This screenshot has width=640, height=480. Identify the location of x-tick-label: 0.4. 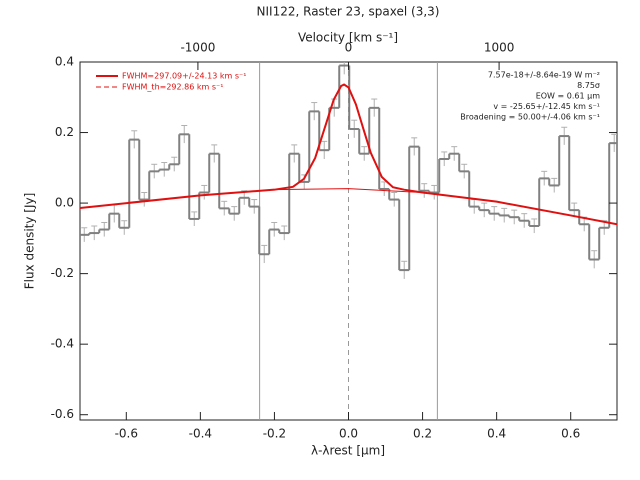
(496, 434).